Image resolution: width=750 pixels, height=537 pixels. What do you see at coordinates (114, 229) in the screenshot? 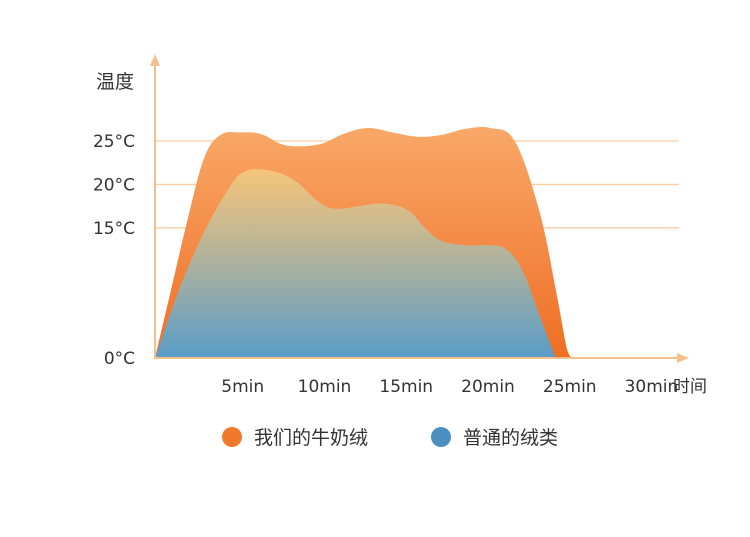
I see `y-tick-label: 15°C` at bounding box center [114, 229].